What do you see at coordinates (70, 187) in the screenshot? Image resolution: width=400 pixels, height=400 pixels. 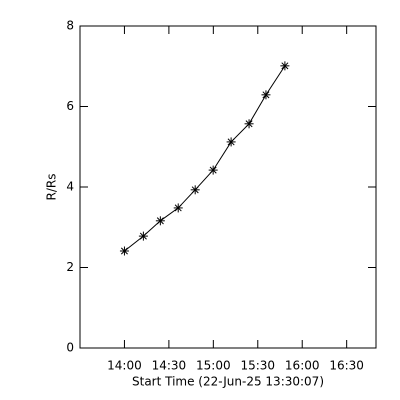 I see `y-tick-label: 4` at bounding box center [70, 187].